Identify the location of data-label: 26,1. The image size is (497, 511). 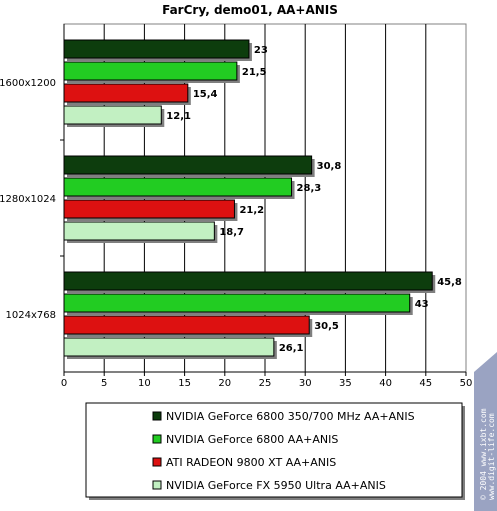
(291, 348).